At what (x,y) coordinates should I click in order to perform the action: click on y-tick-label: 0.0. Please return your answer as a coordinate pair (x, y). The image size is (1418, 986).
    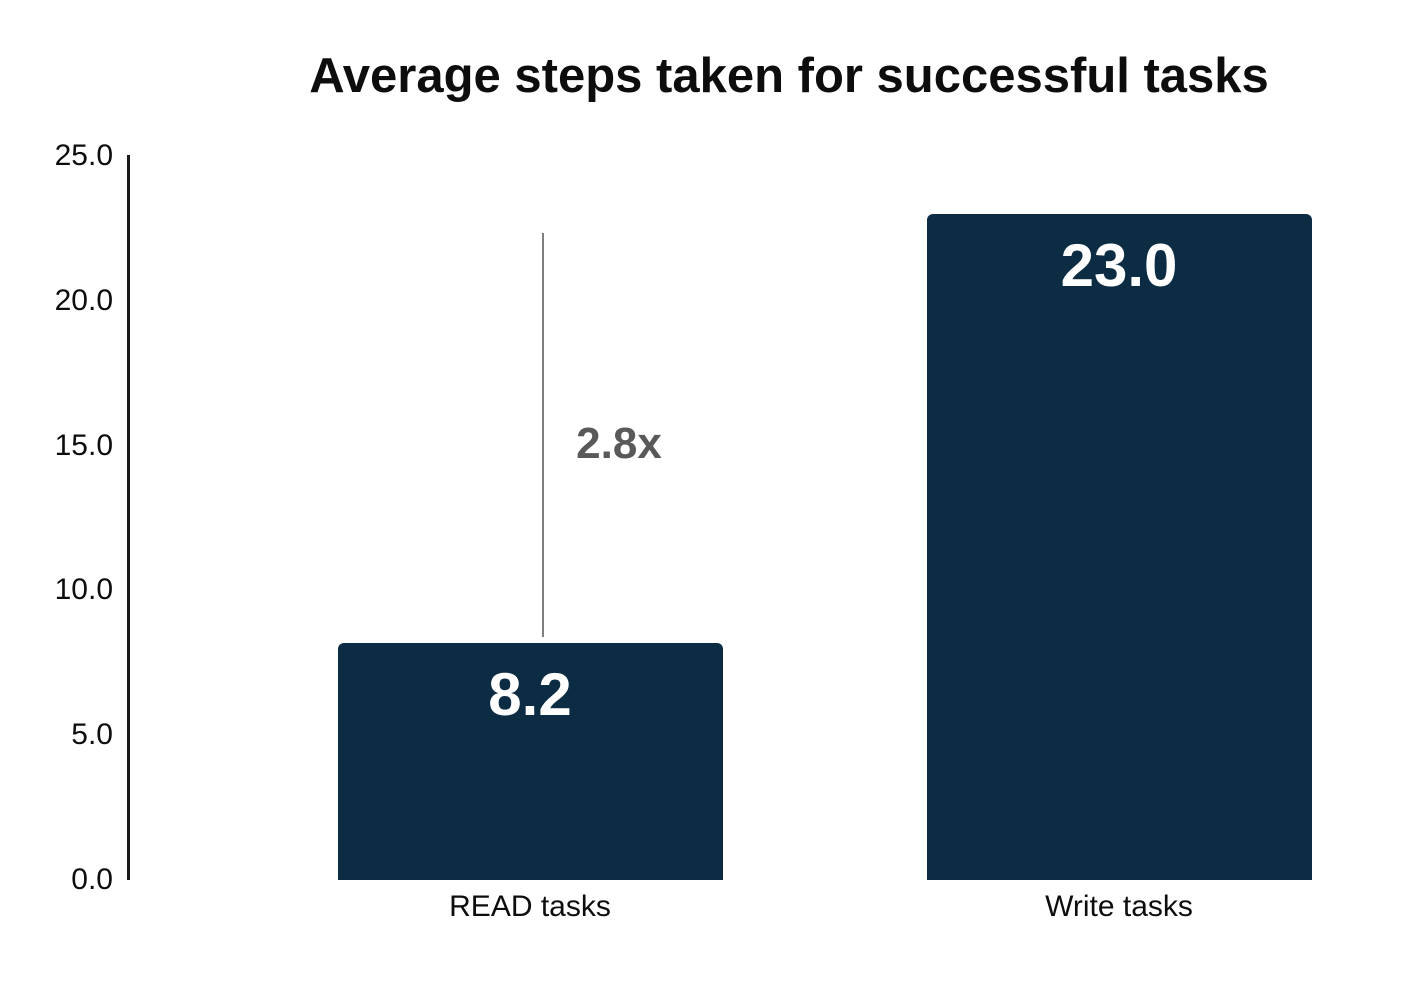
    Looking at the image, I should click on (92, 879).